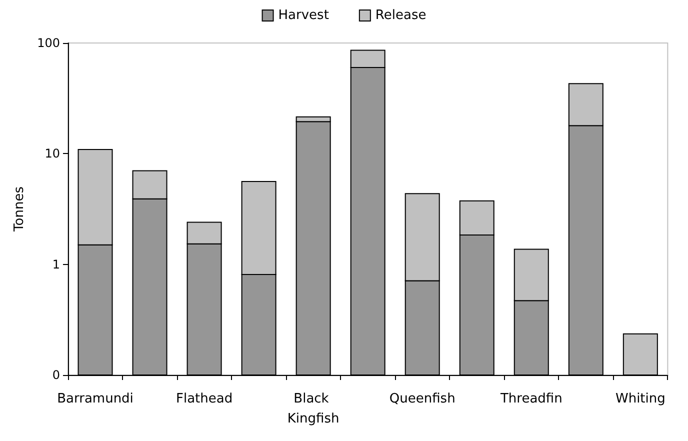 The image size is (688, 441). What do you see at coordinates (204, 399) in the screenshot?
I see `x-tick-label: Flathead` at bounding box center [204, 399].